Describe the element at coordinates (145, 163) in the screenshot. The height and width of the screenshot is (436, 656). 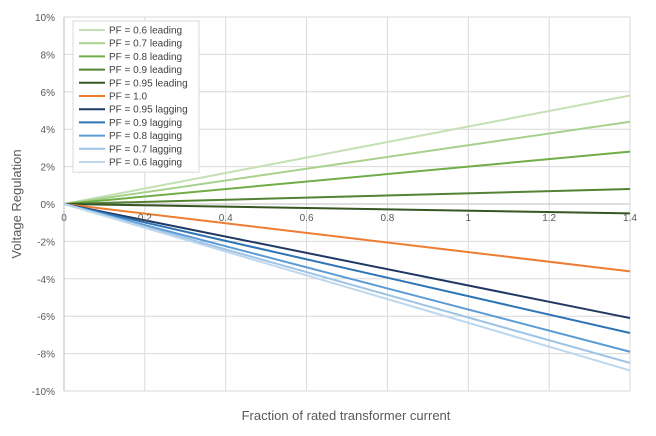
I see `legend-label: PF = 0.6 lagging` at that location.